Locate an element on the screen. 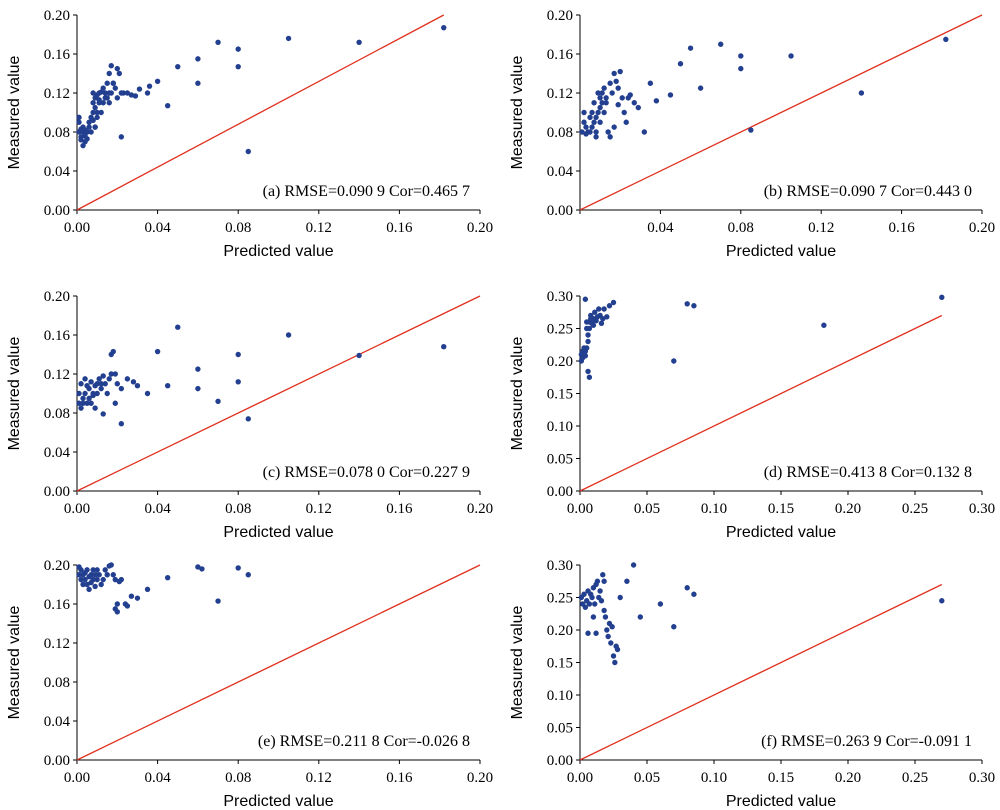 Image resolution: width=1000 pixels, height=810 pixels. metrics-annotation: (f) RMSE=0.263 9 Cor=-0.091 1 is located at coordinates (866, 741).